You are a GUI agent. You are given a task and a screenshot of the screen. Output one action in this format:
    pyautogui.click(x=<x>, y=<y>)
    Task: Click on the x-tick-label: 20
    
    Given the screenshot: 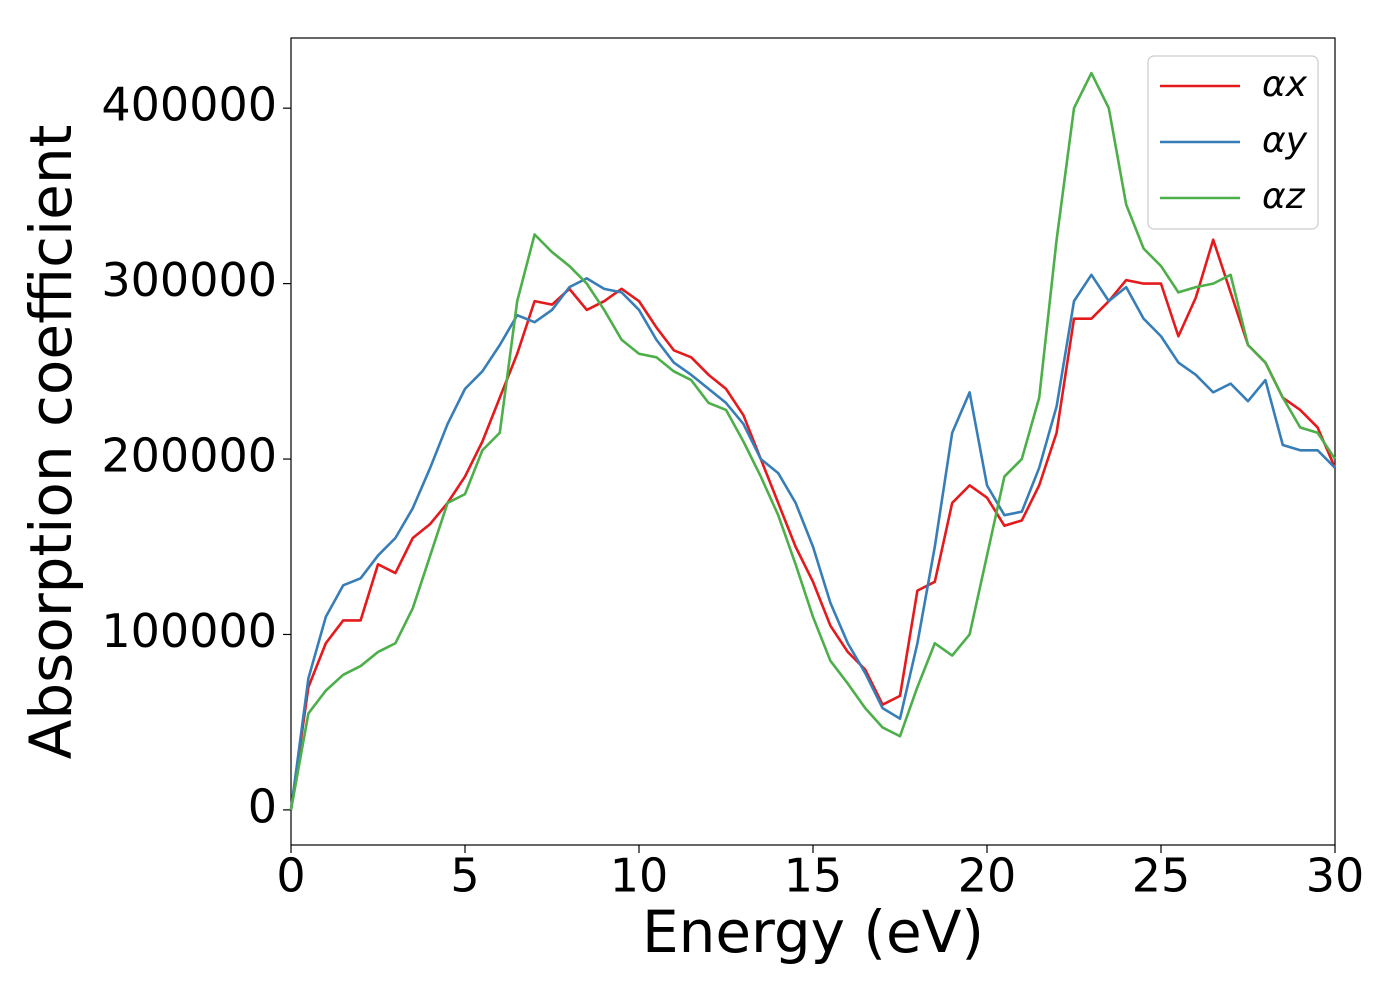 What is the action you would take?
    pyautogui.click(x=987, y=876)
    